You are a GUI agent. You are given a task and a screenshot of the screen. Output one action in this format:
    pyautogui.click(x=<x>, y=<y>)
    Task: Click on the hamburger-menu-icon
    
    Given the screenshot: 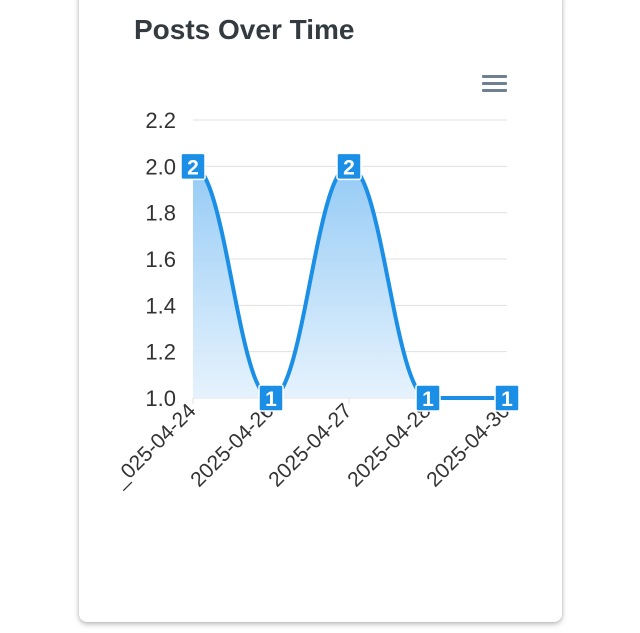 What is the action you would take?
    pyautogui.click(x=495, y=84)
    